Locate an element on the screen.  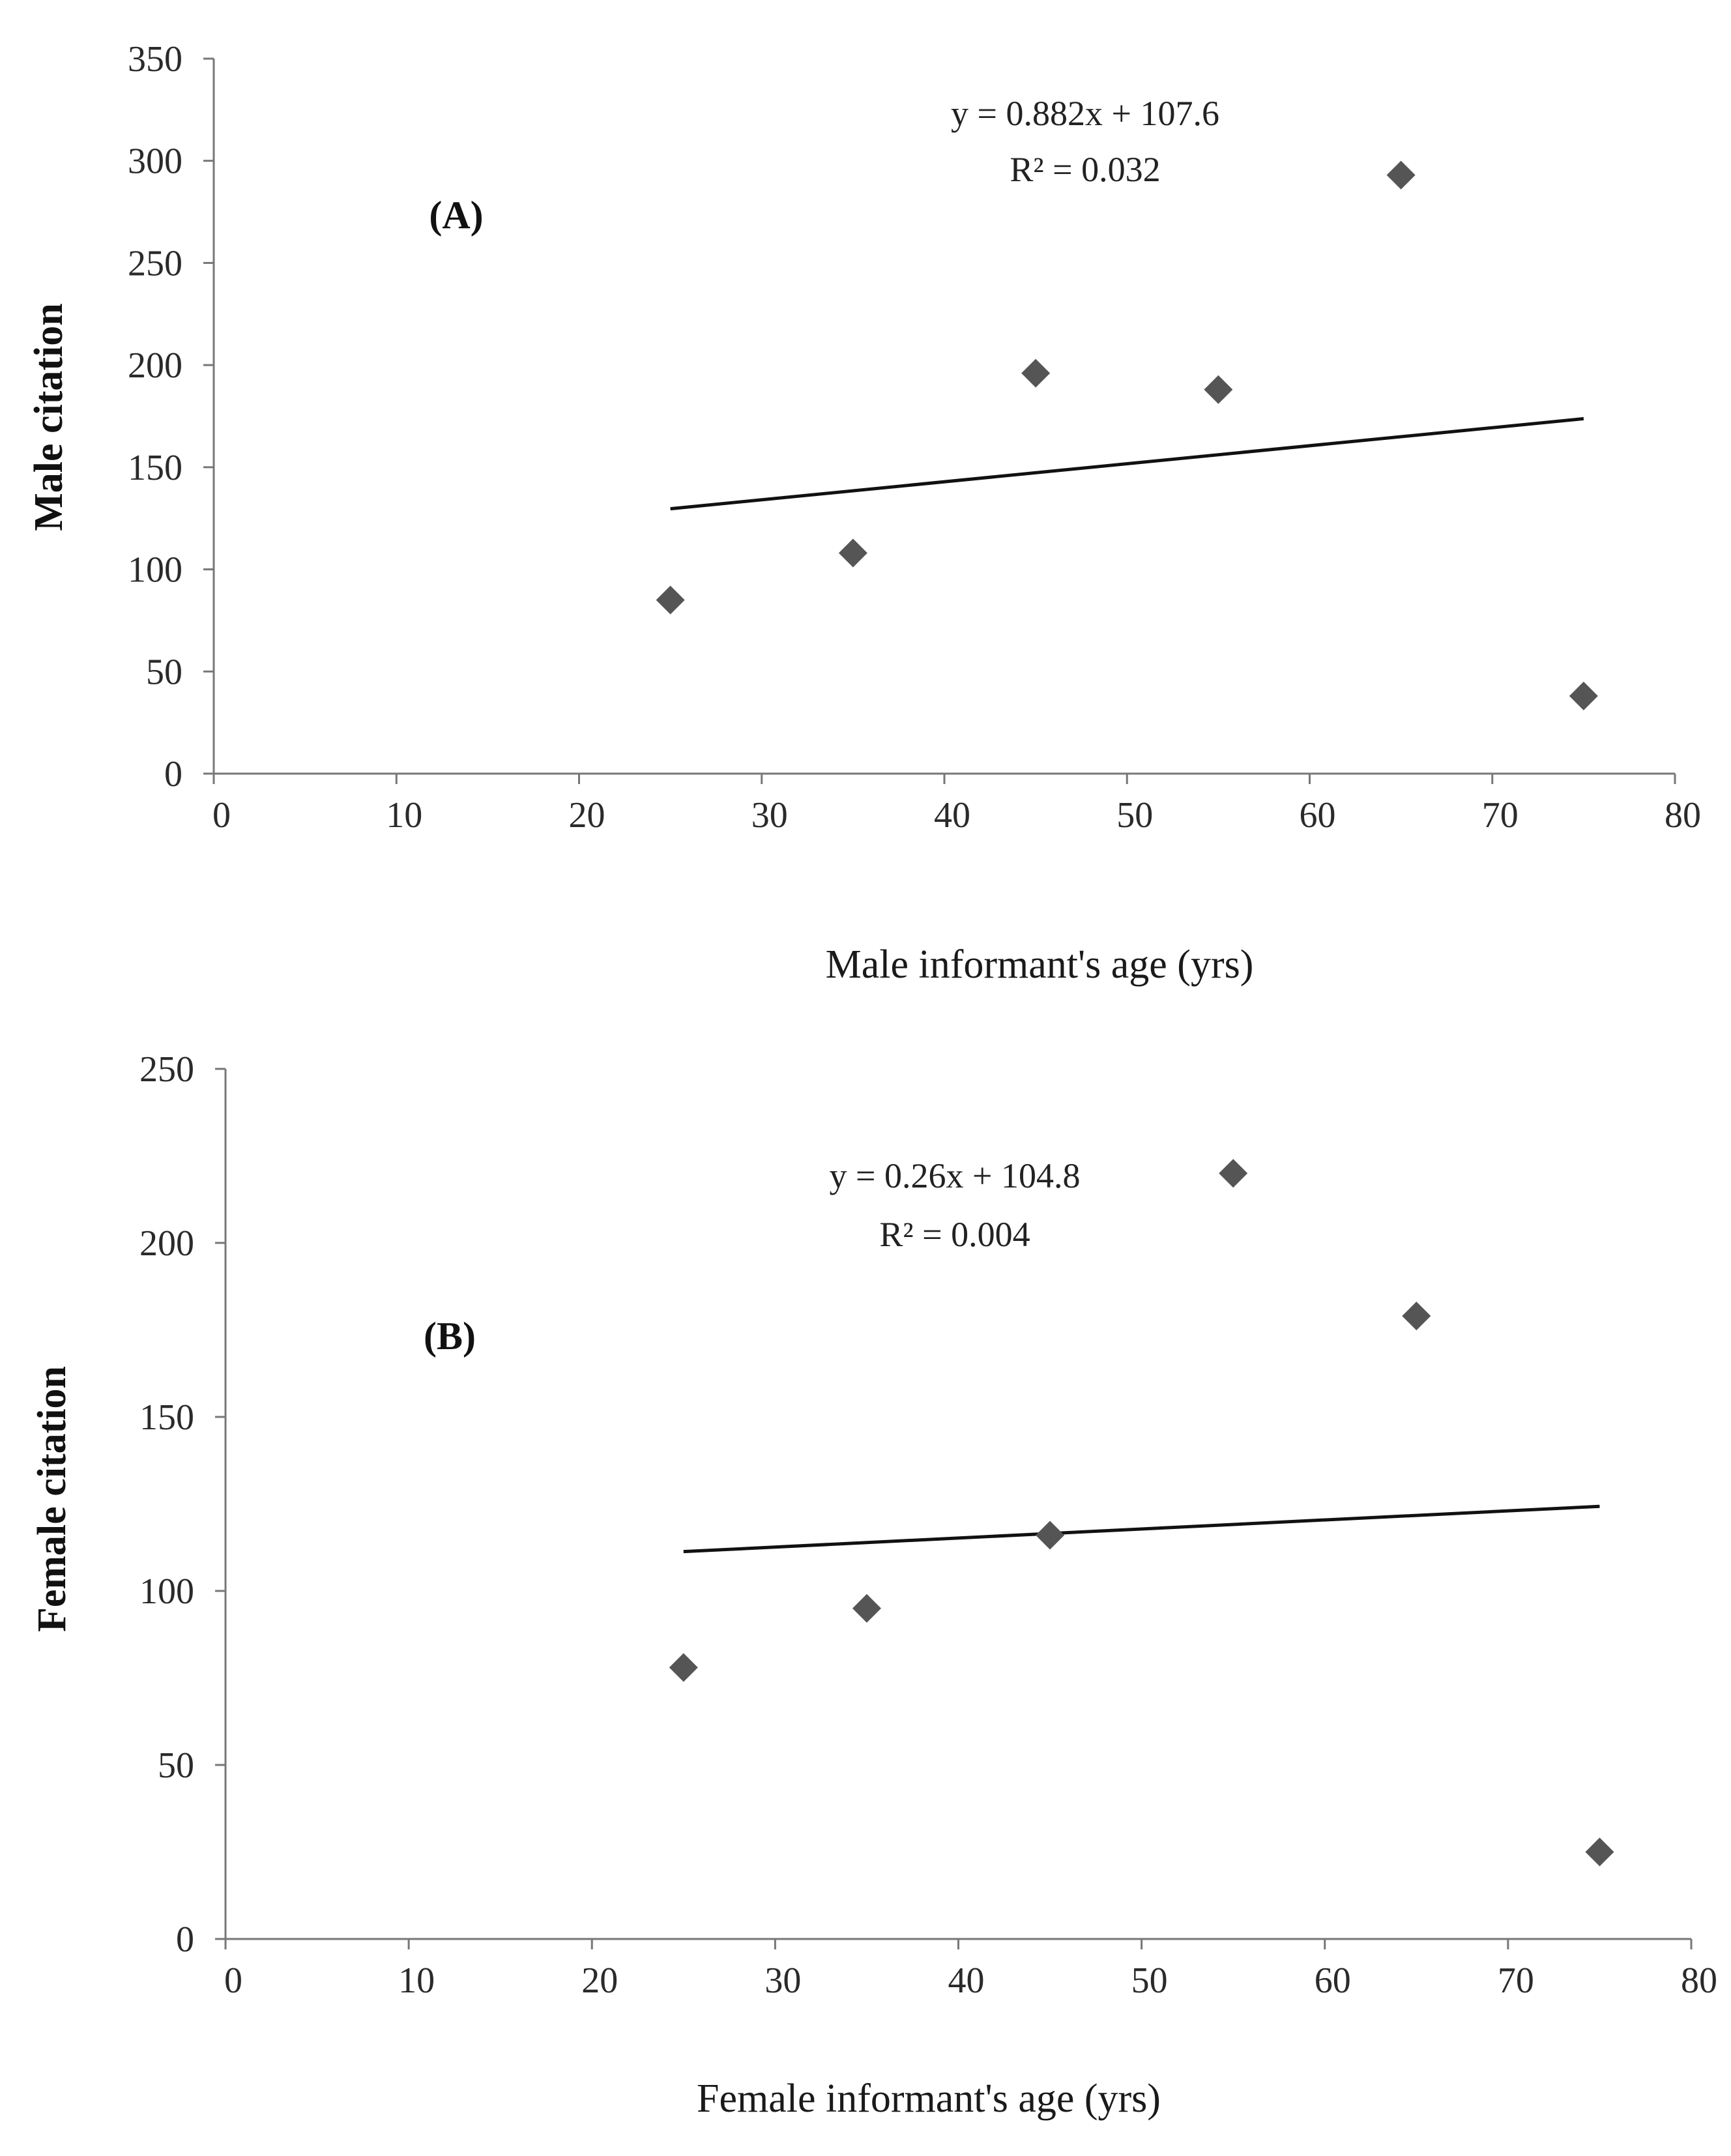
chart-a-y-tick-label: 350 is located at coordinates (155, 59).